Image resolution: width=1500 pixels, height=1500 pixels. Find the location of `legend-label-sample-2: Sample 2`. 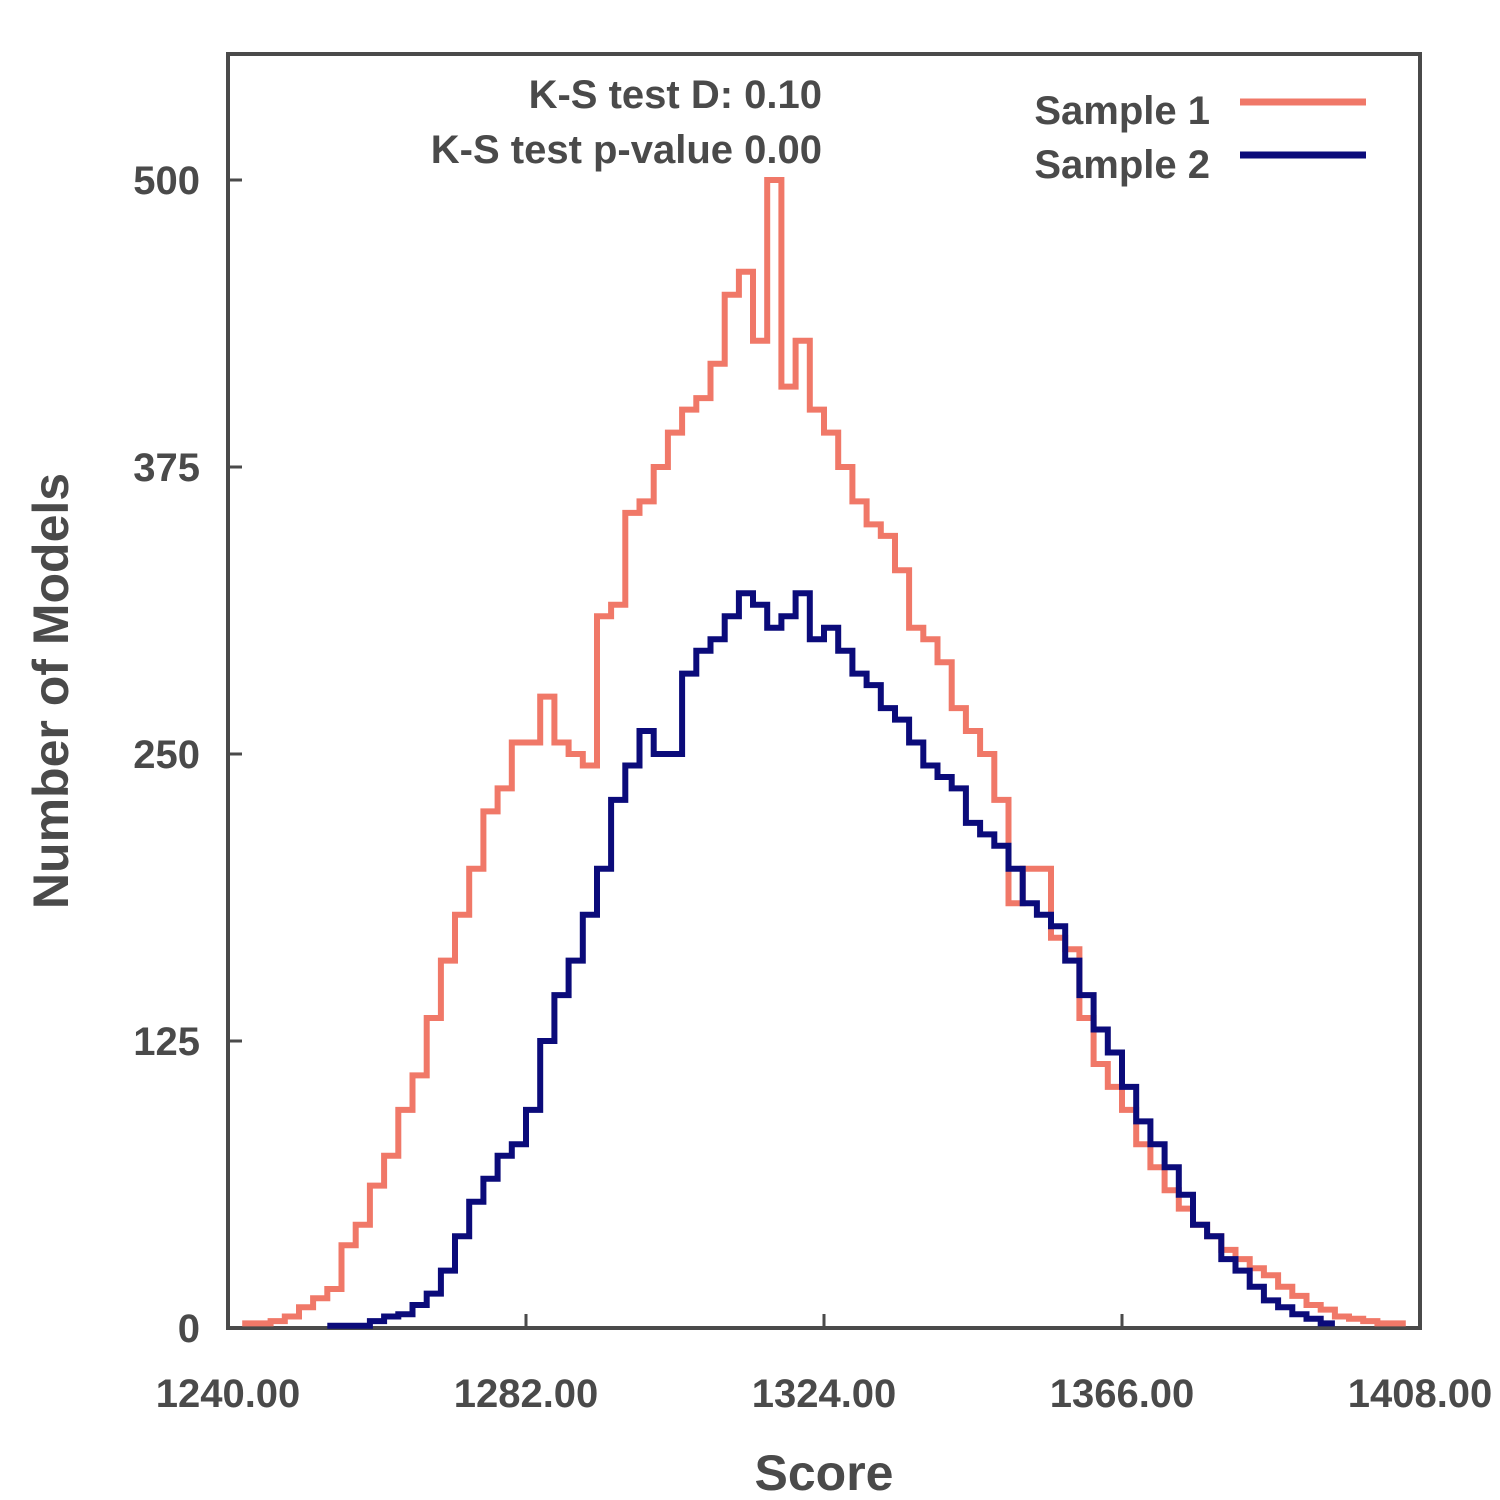

legend-label-sample-2: Sample 2 is located at coordinates (1122, 165).